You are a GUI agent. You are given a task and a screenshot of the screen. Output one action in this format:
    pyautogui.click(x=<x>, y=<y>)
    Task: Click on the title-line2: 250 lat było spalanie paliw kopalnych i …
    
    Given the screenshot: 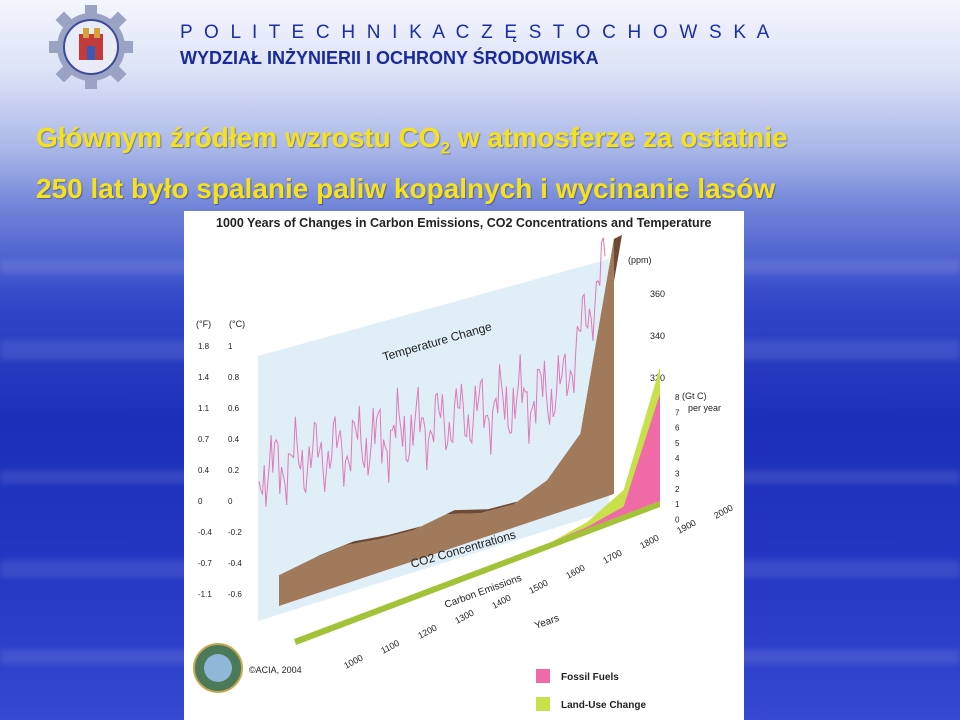 What is the action you would take?
    pyautogui.click(x=406, y=188)
    